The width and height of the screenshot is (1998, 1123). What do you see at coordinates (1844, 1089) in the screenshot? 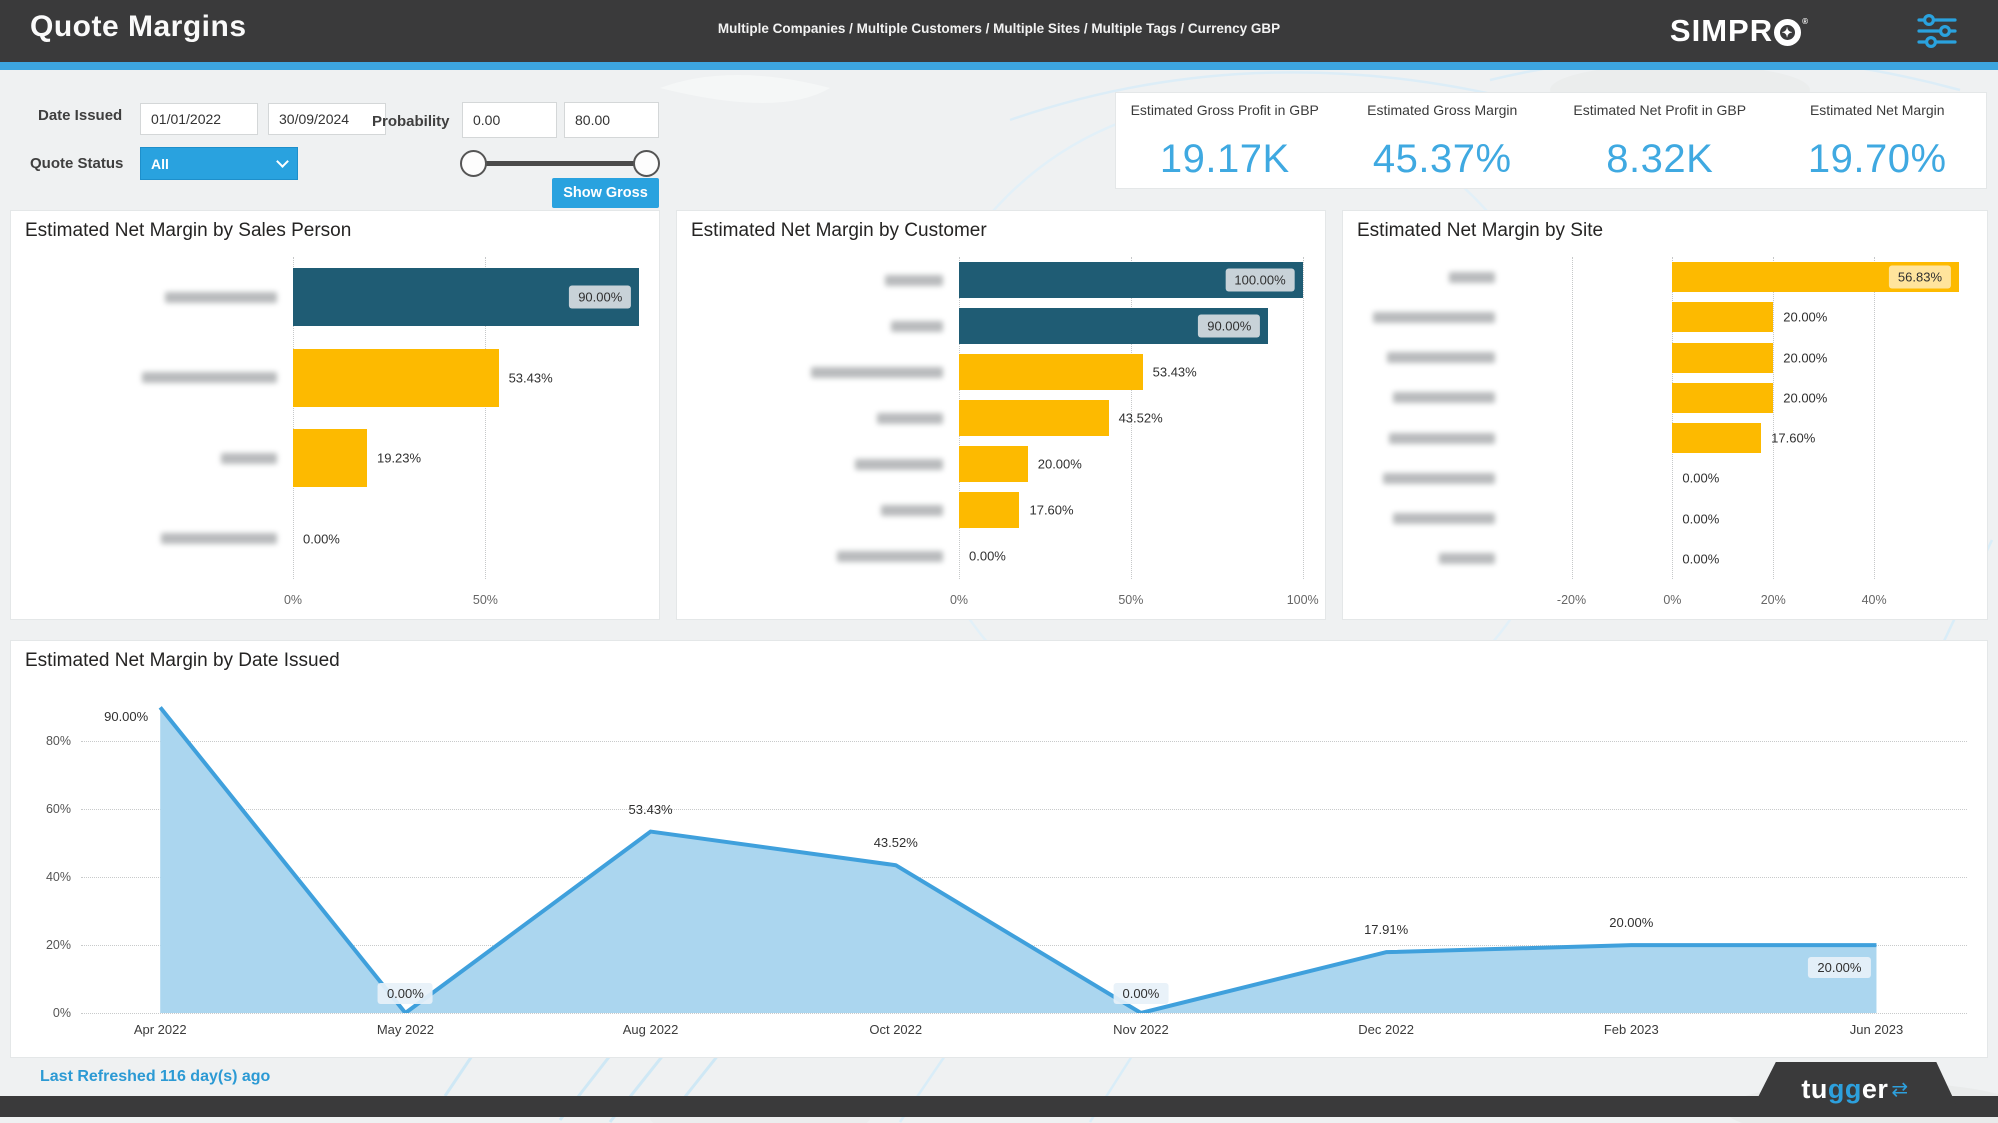
I see `tugger-logo-text: gg` at bounding box center [1844, 1089].